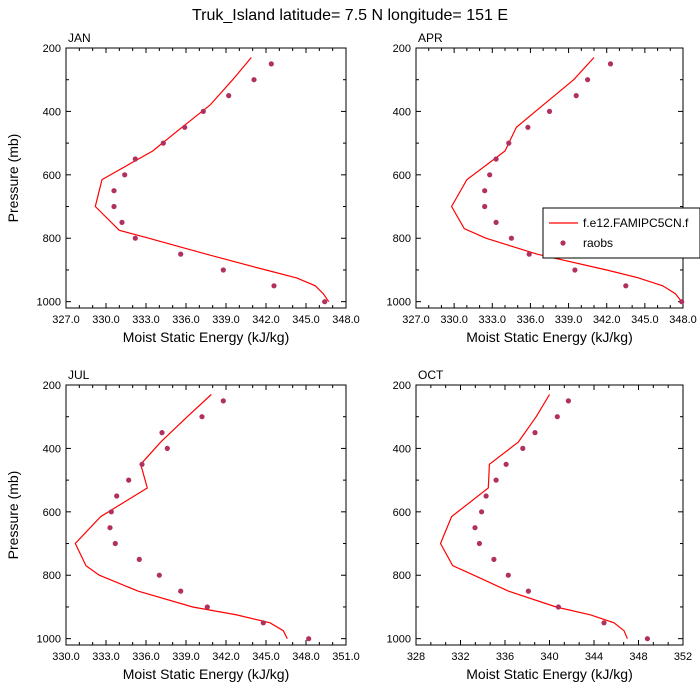  I want to click on legend-model-label: f.e12.FAMIPC5CN.f, so click(636, 223).